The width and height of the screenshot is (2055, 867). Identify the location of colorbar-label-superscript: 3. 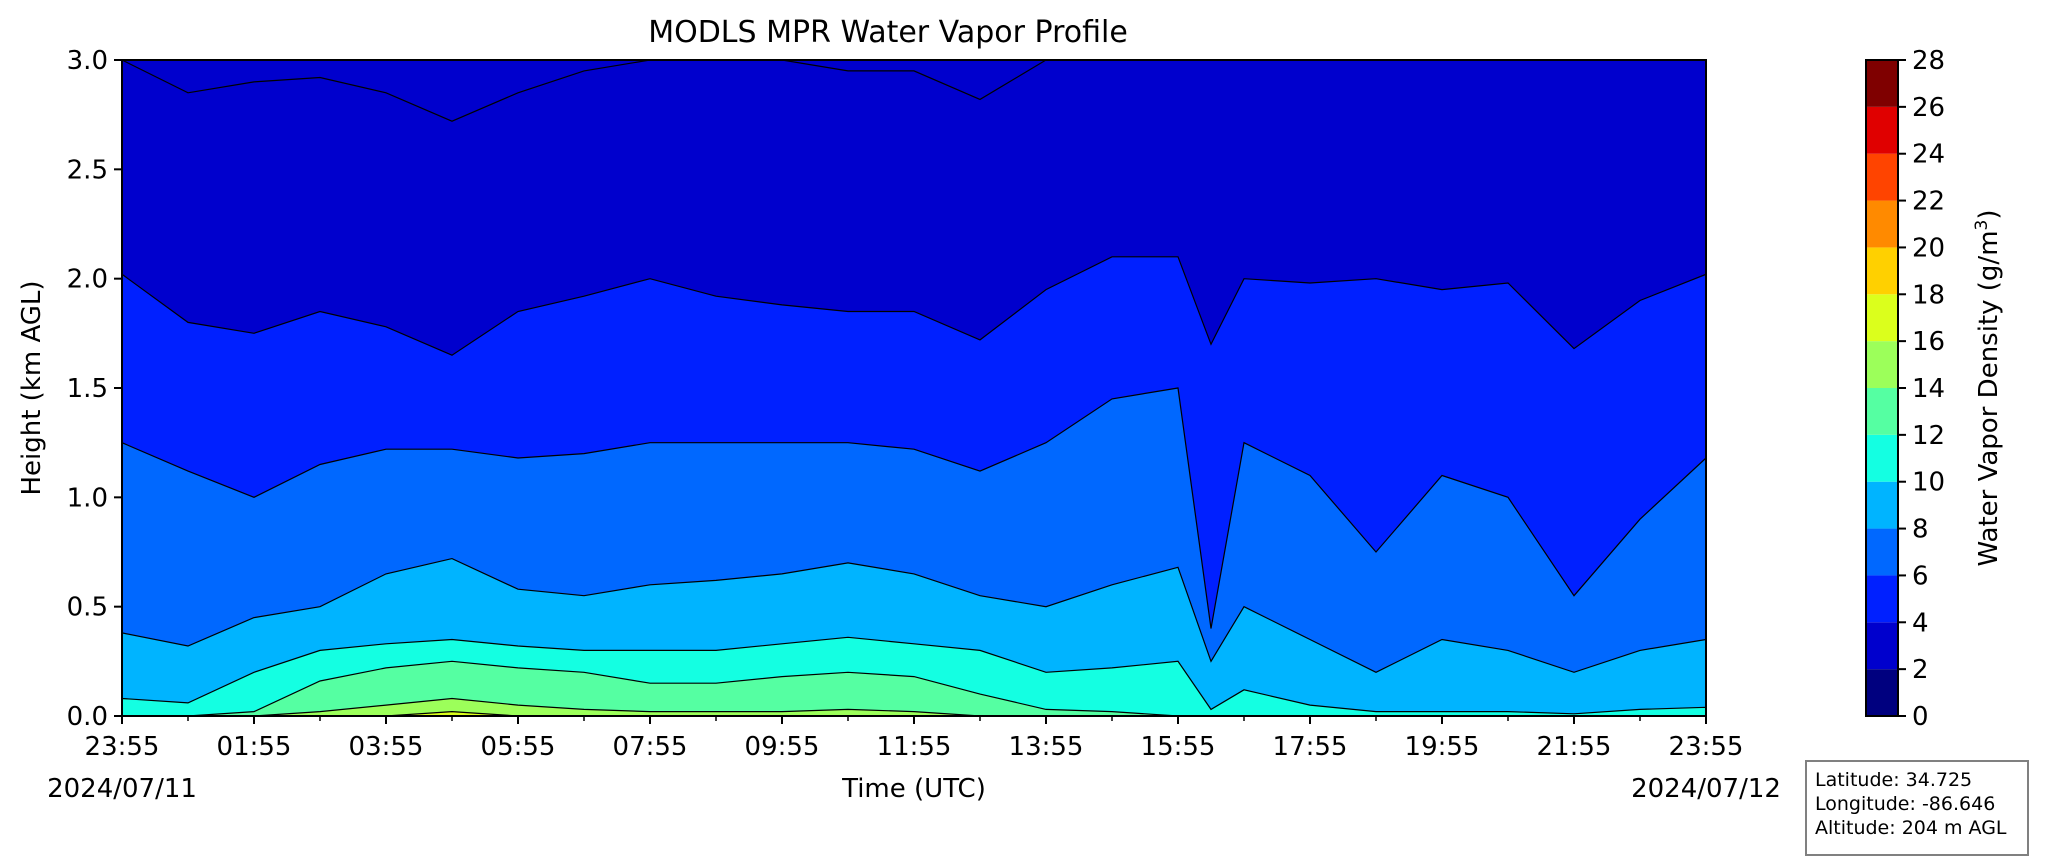
(1982, 225).